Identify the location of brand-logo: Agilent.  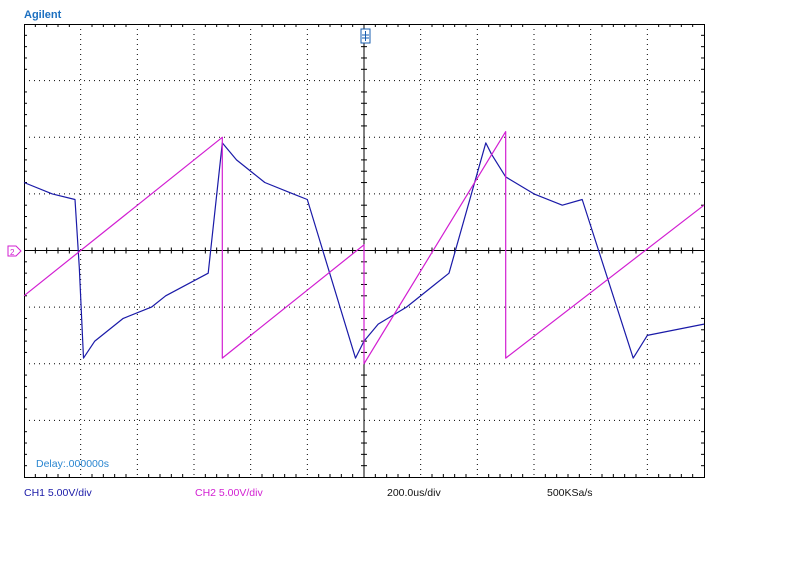
(43, 15).